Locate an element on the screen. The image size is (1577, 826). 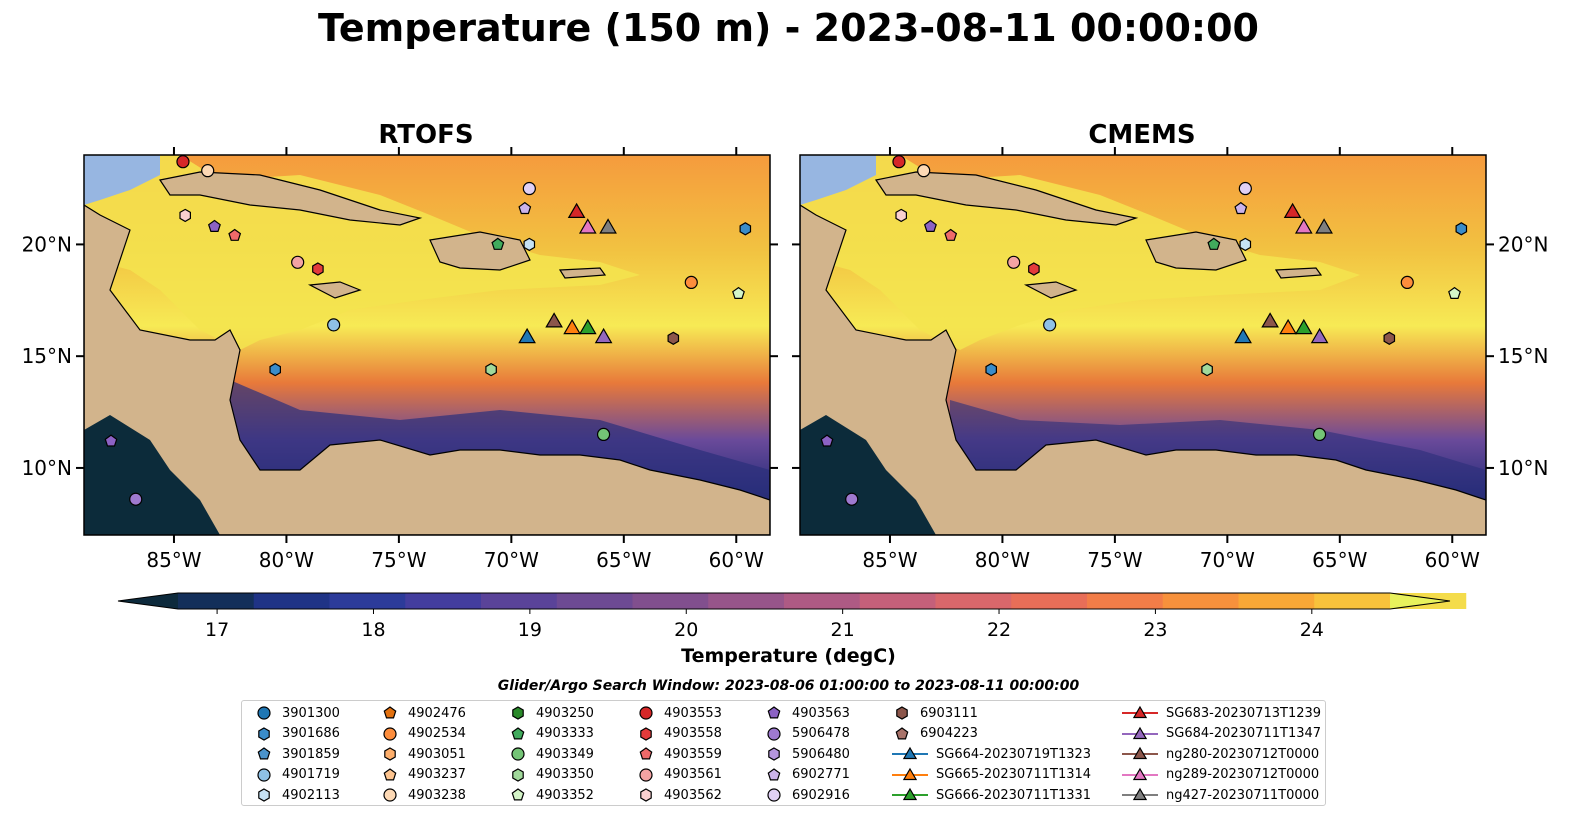
cmems-warm-core is located at coordinates (1080, 252).